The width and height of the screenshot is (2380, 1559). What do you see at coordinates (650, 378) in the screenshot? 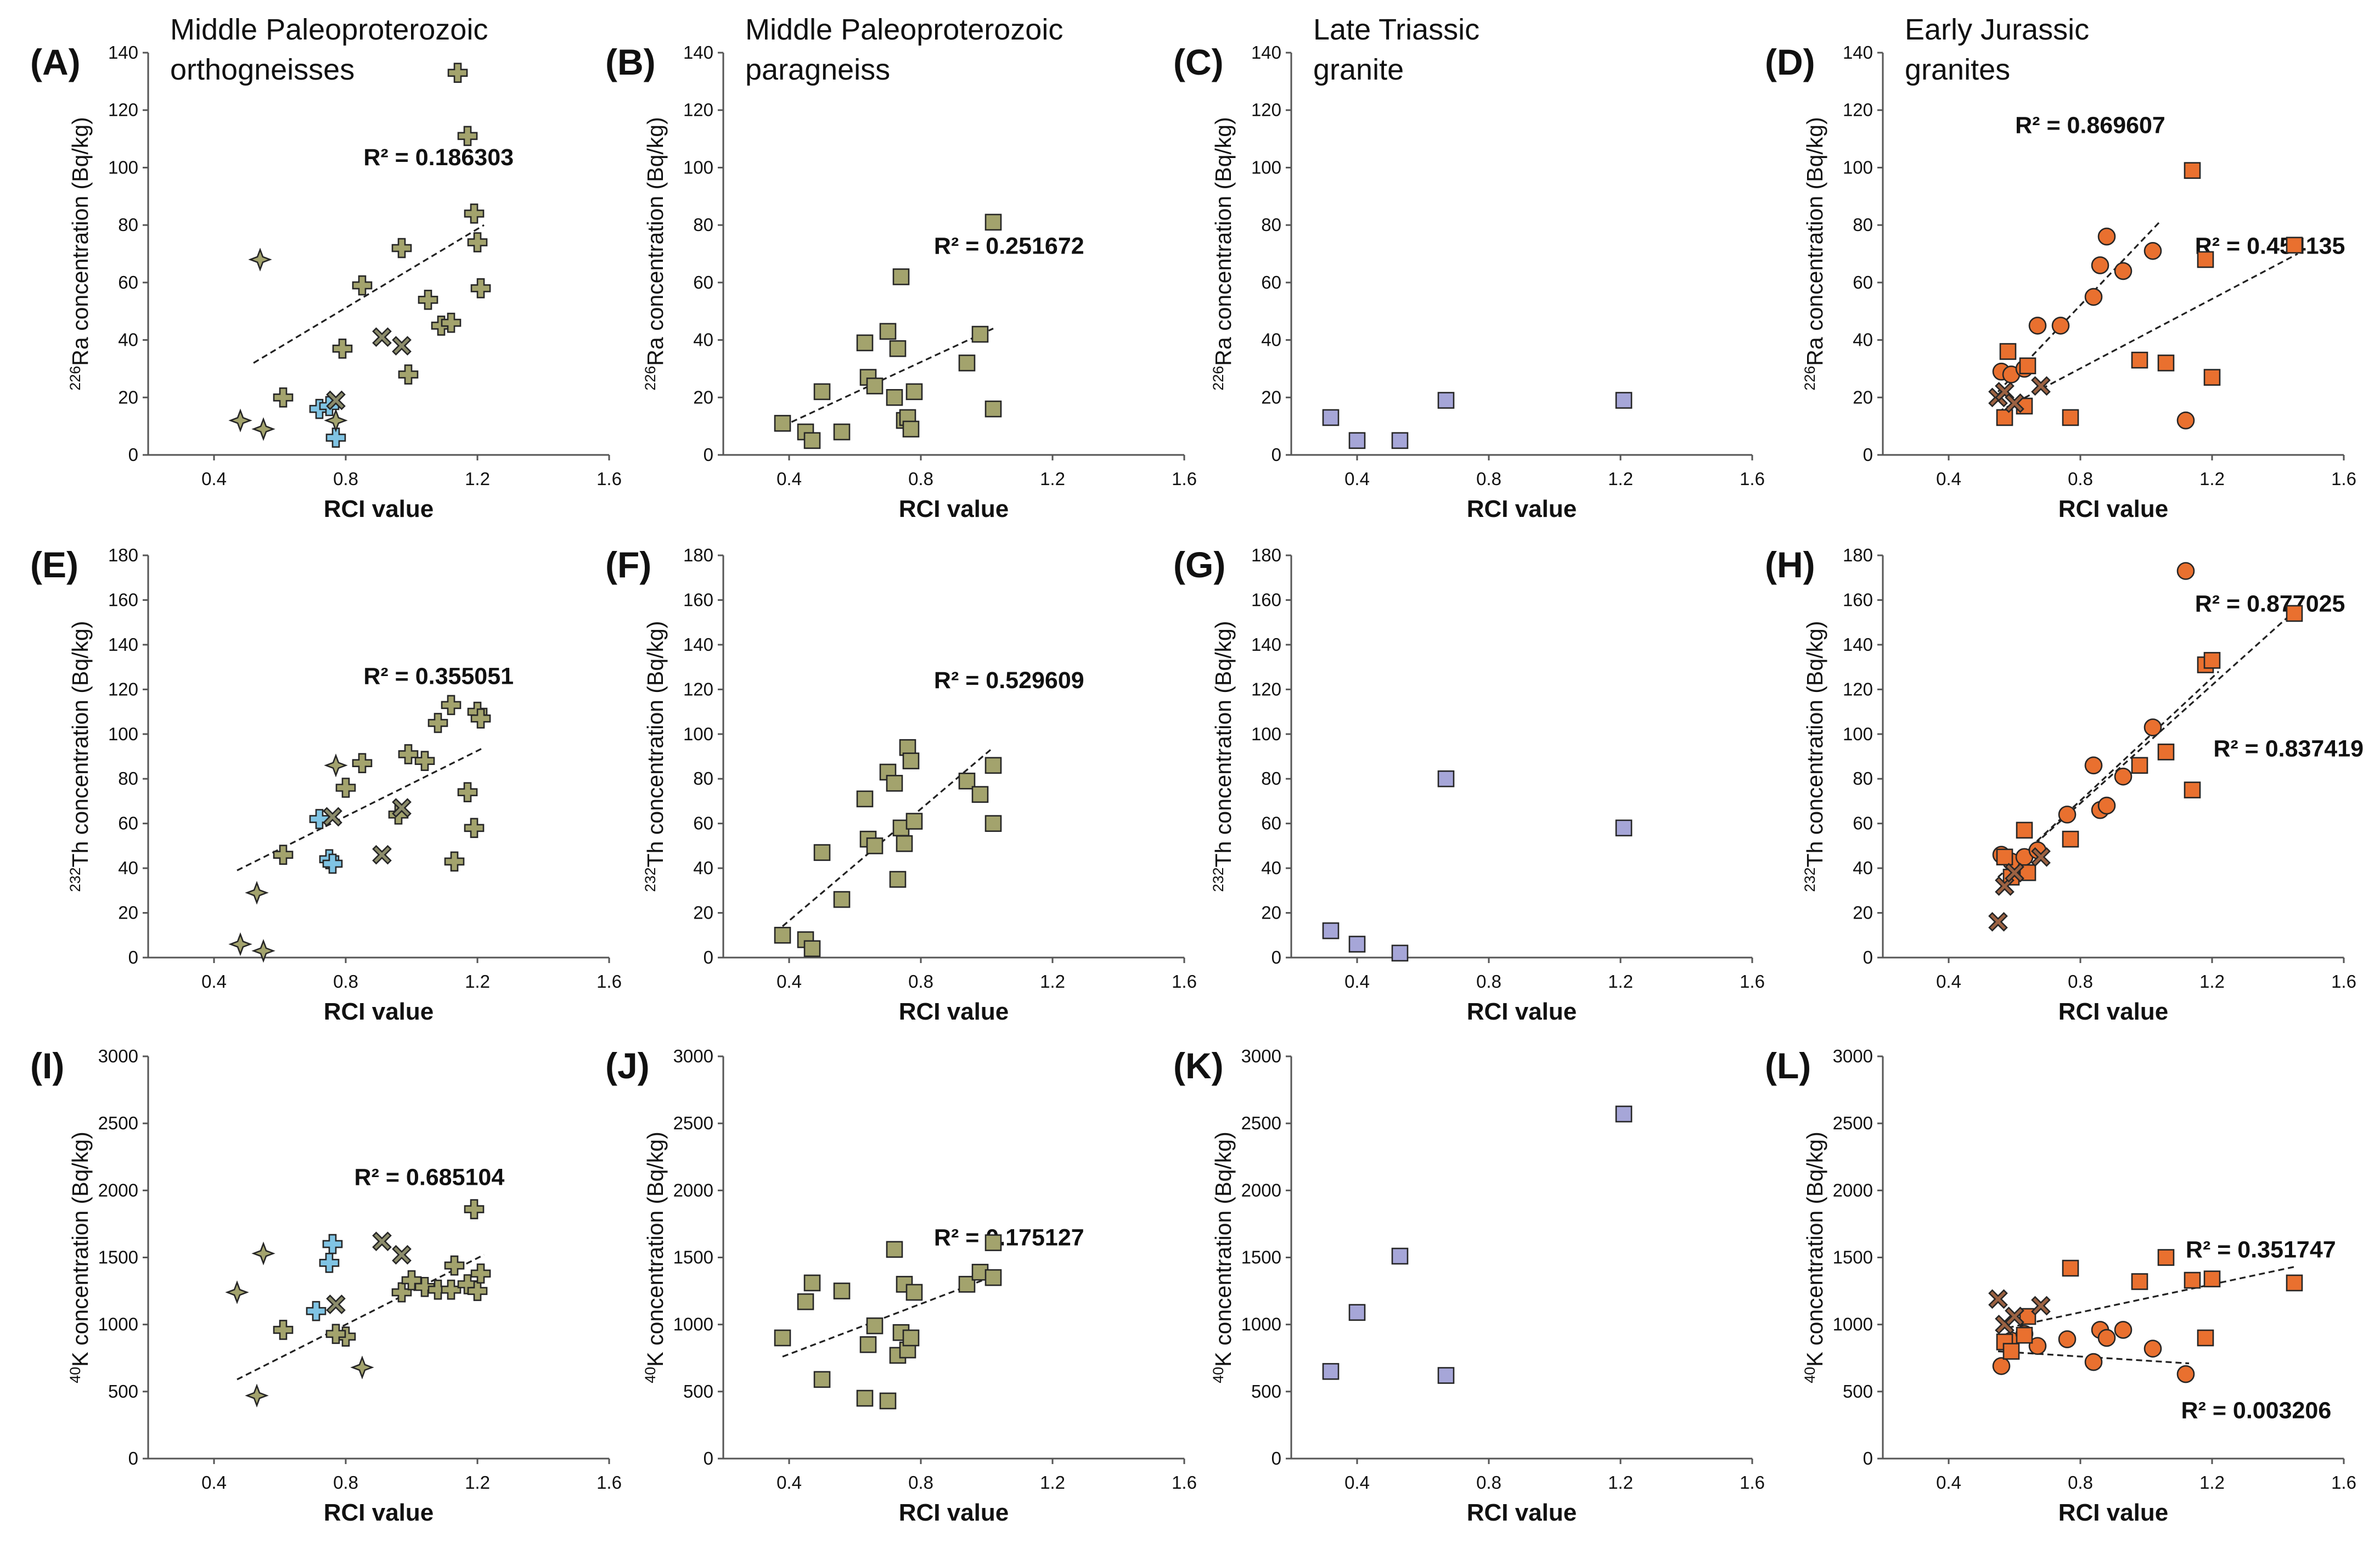
I see `y-axis-label-isotope-mass: 226` at bounding box center [650, 378].